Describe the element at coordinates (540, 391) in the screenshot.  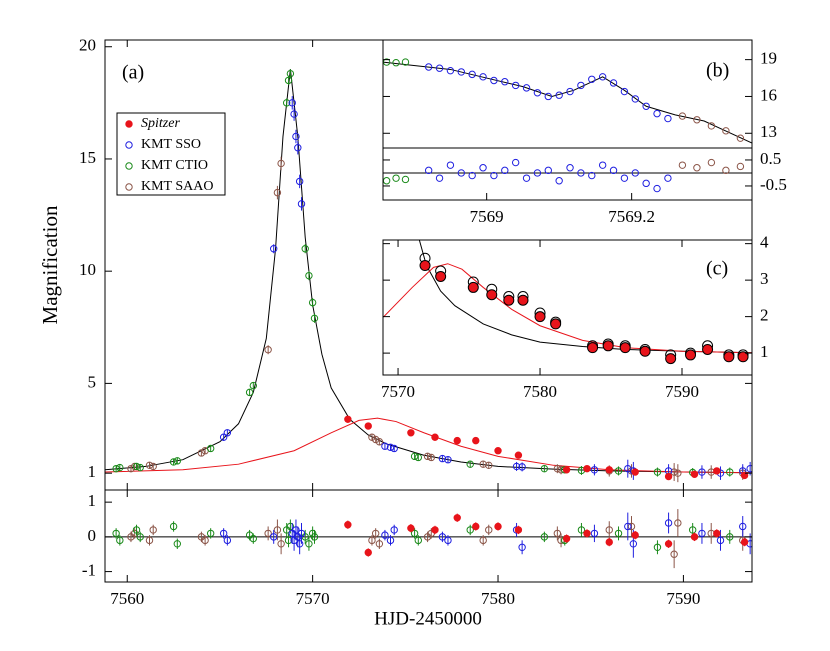
I see `x-tick-label: 7580` at that location.